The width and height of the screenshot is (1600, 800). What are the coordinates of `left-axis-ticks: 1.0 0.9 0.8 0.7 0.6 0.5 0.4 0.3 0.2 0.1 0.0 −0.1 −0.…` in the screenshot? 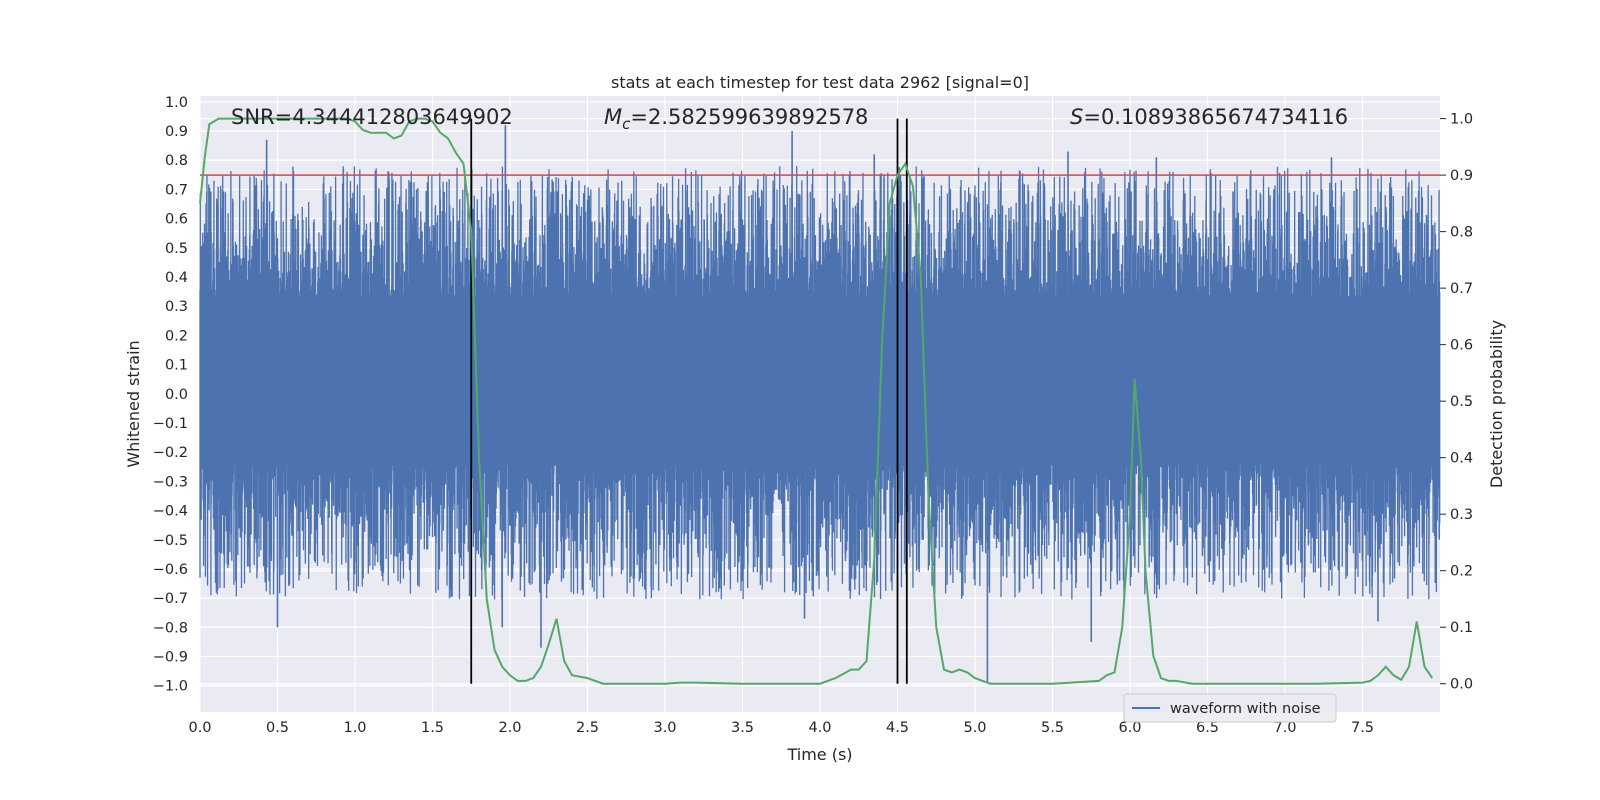 It's located at (170, 395).